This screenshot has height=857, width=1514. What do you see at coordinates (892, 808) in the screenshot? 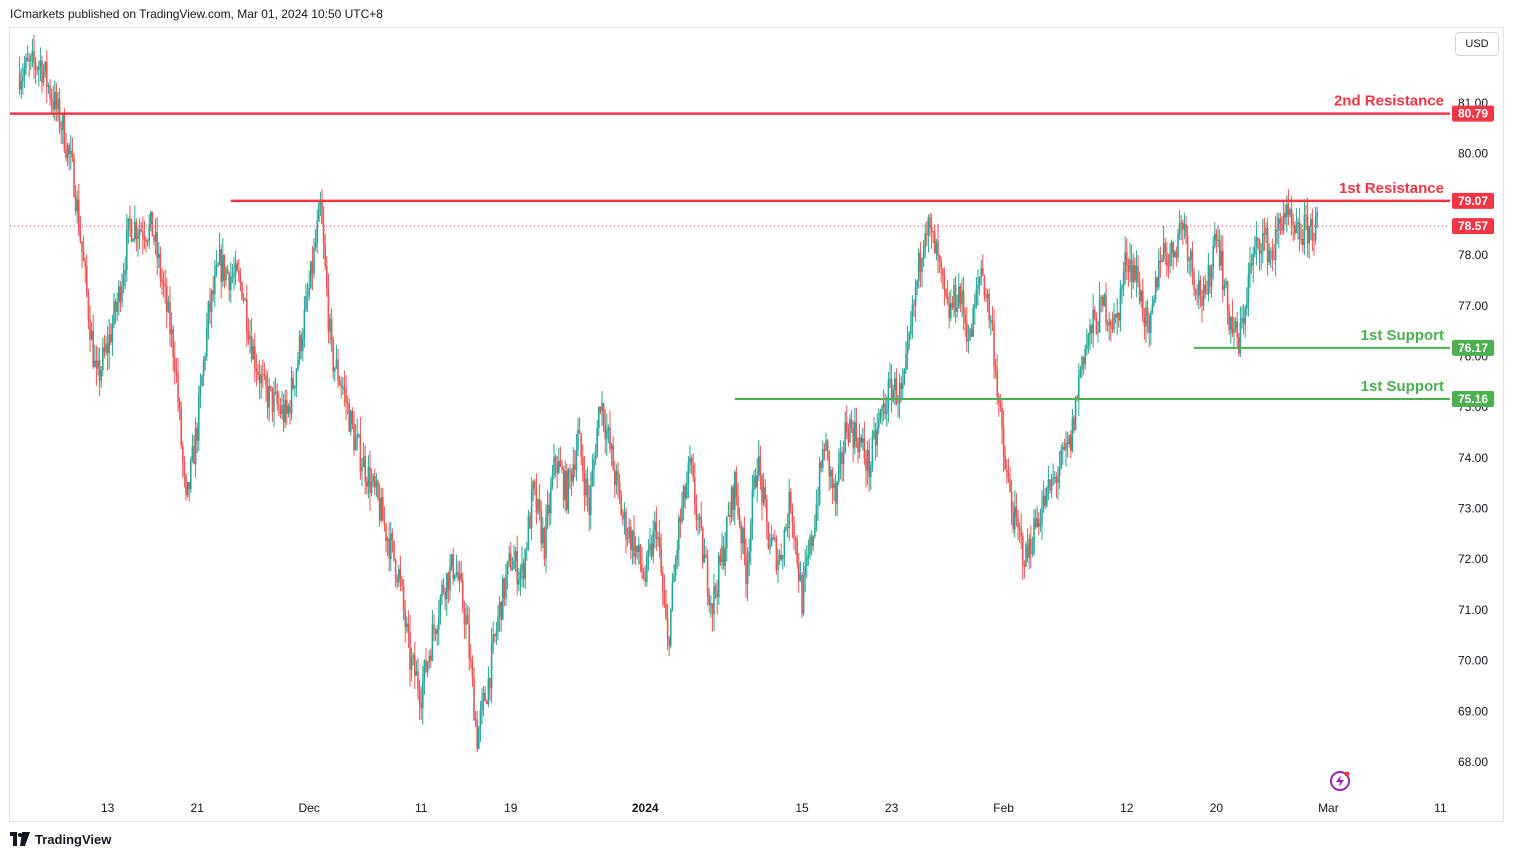
I see `x-tick-label: 23` at bounding box center [892, 808].